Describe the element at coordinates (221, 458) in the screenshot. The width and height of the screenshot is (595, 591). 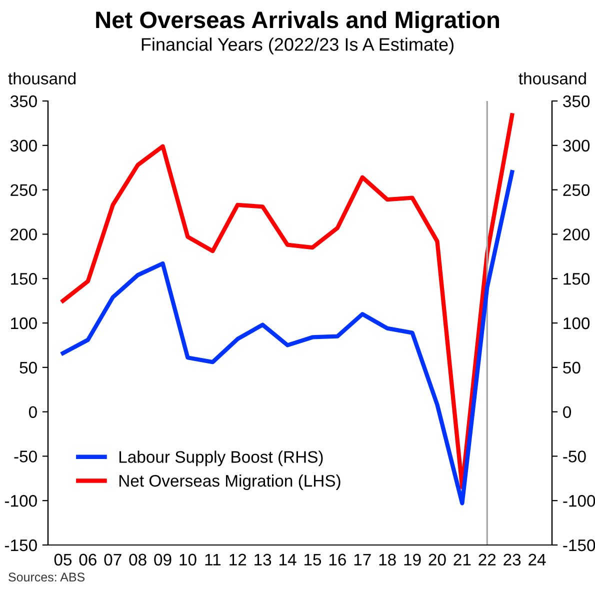
I see `legend-label: Labour Supply Boost (RHS)` at that location.